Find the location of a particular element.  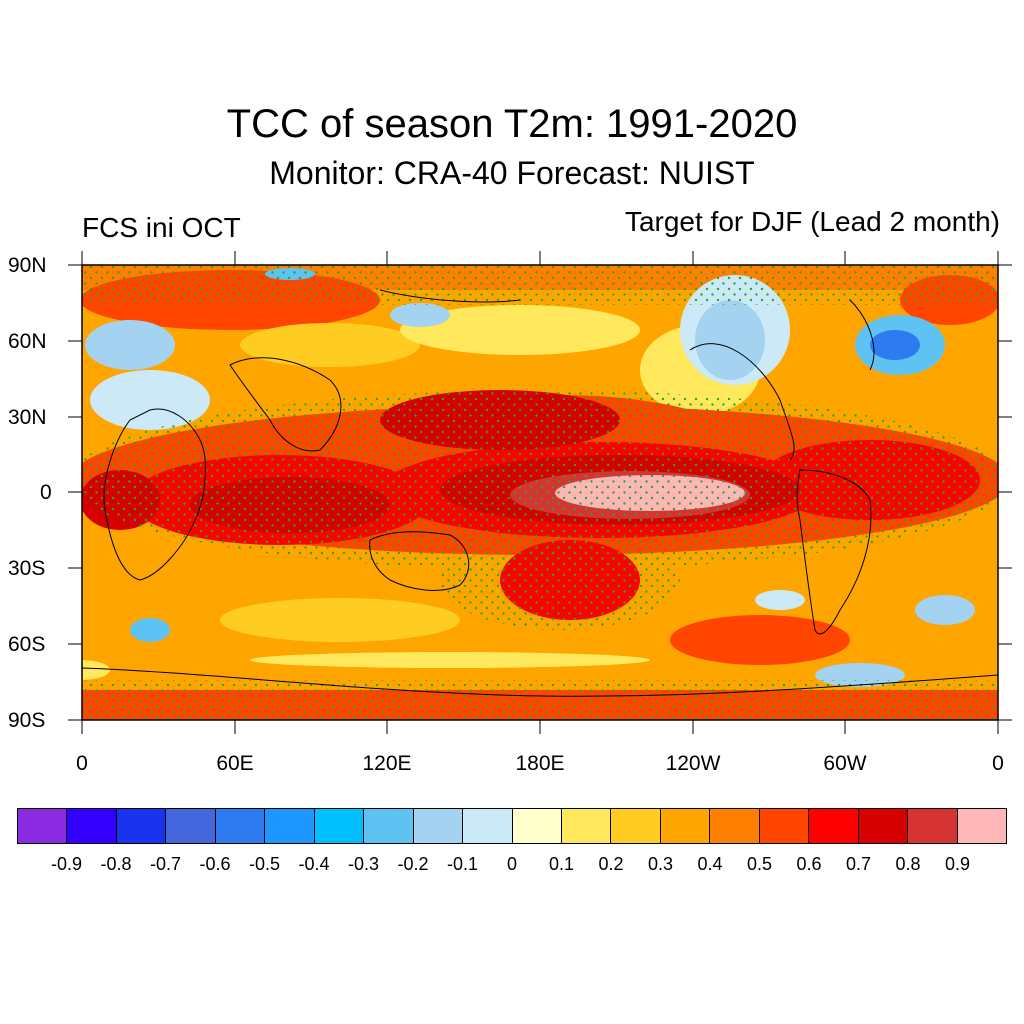

lon-label-60w: 60W is located at coordinates (845, 763).